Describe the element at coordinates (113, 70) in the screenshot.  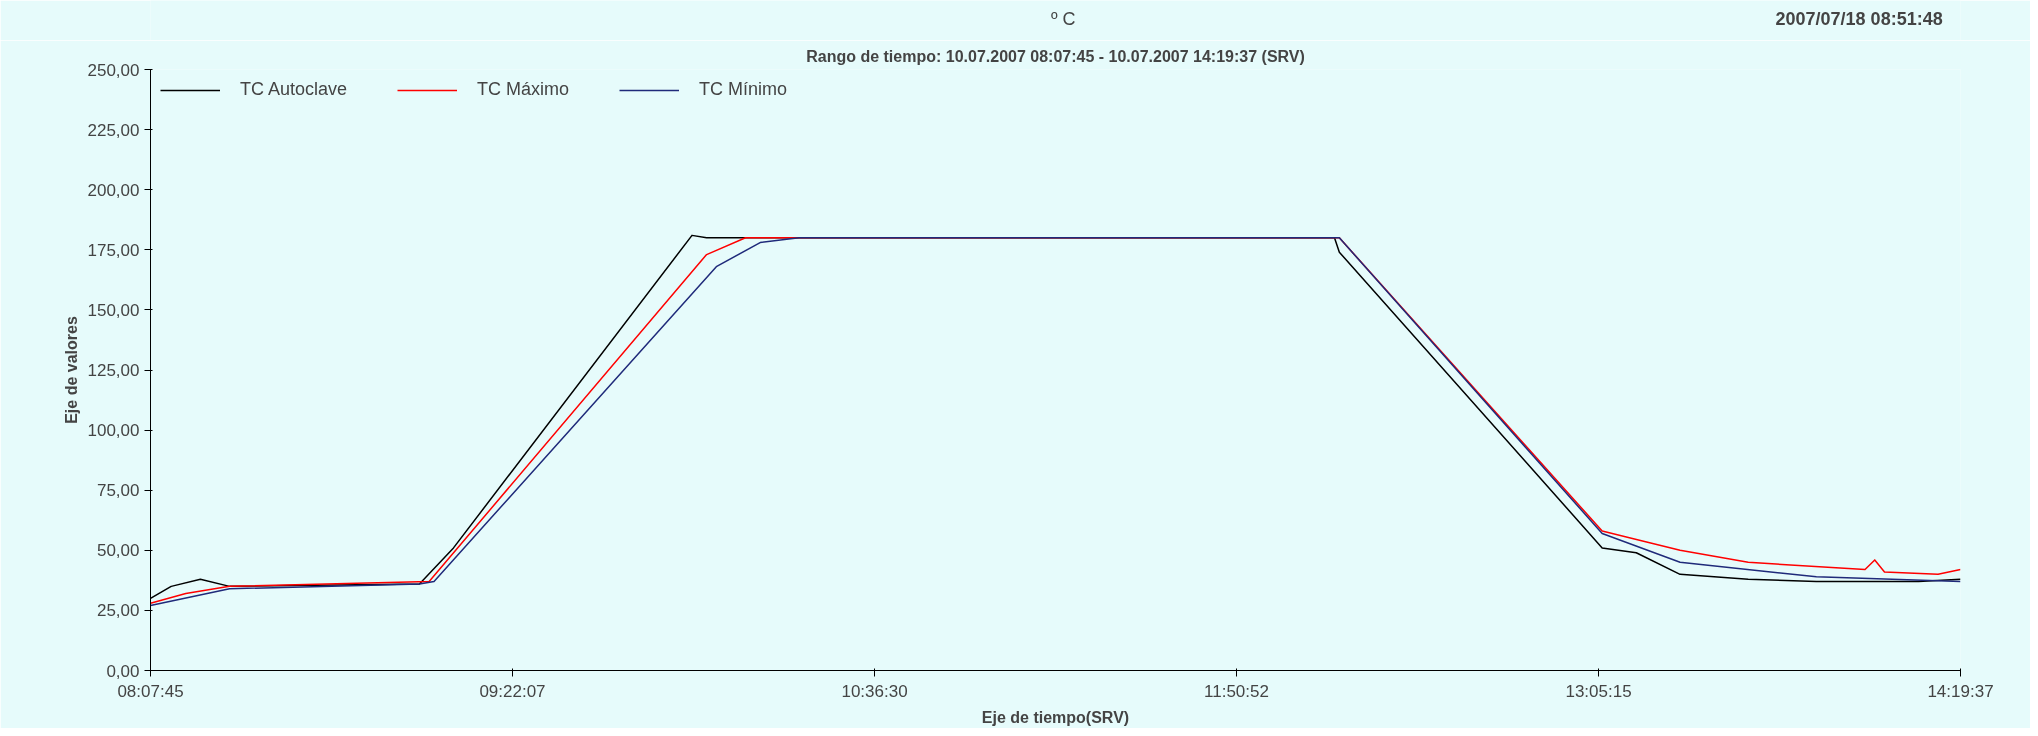
I see `y-tick-label: 250,00` at that location.